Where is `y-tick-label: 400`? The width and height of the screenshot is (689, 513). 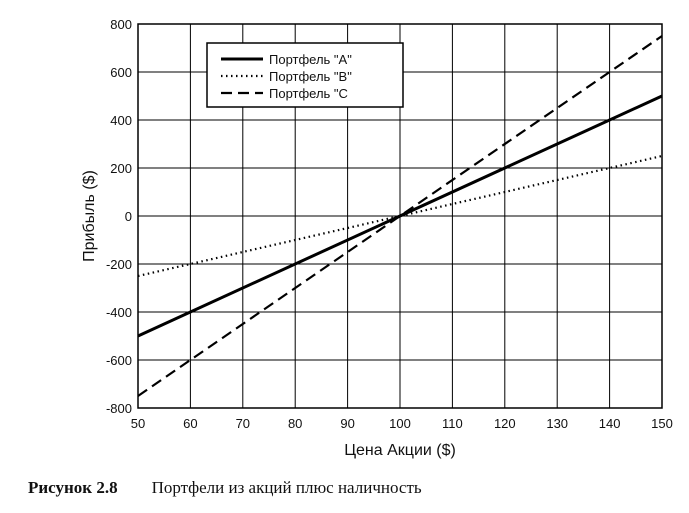 y-tick-label: 400 is located at coordinates (121, 120).